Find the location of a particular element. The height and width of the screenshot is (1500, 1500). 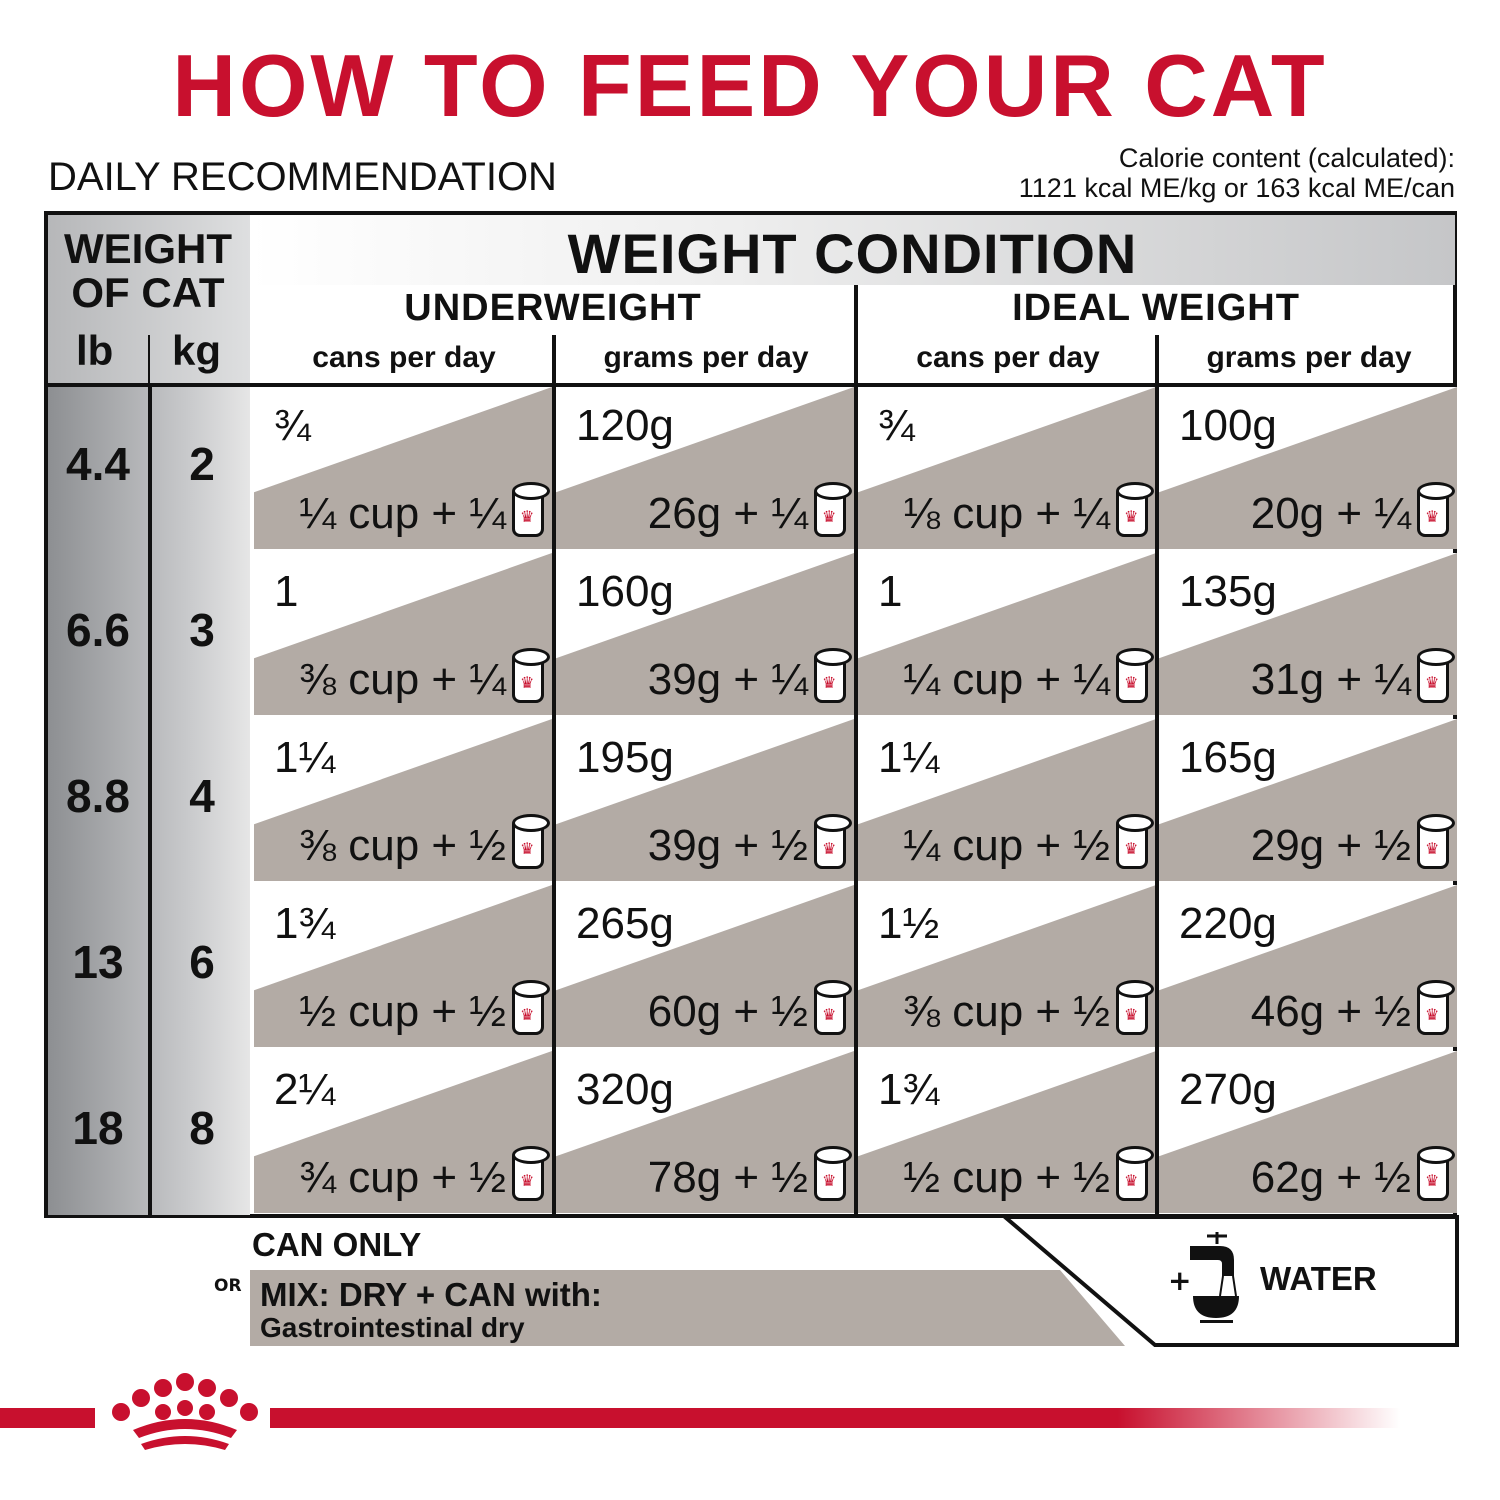

lb-kg-divider is located at coordinates (150, 799).